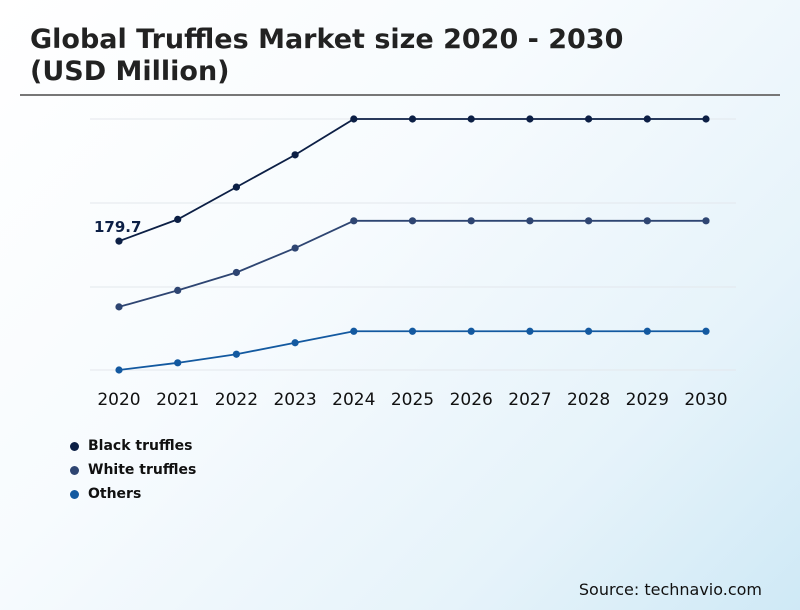  I want to click on legend-label: Black truffles, so click(140, 446).